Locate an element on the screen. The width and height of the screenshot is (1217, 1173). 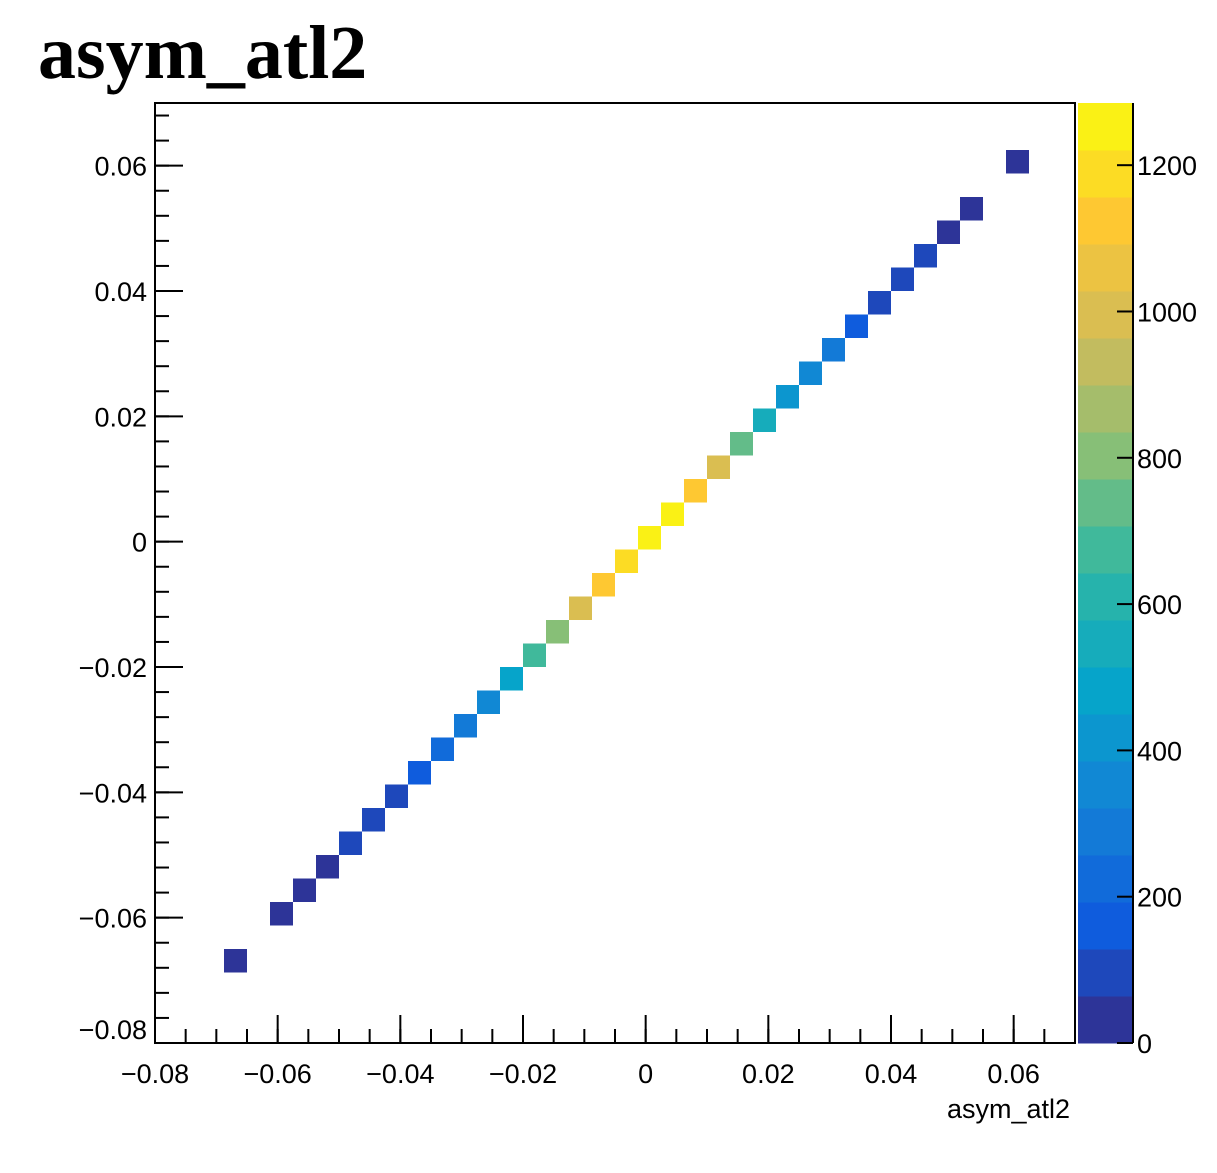
x-tick-label: −0.08 is located at coordinates (155, 1074).